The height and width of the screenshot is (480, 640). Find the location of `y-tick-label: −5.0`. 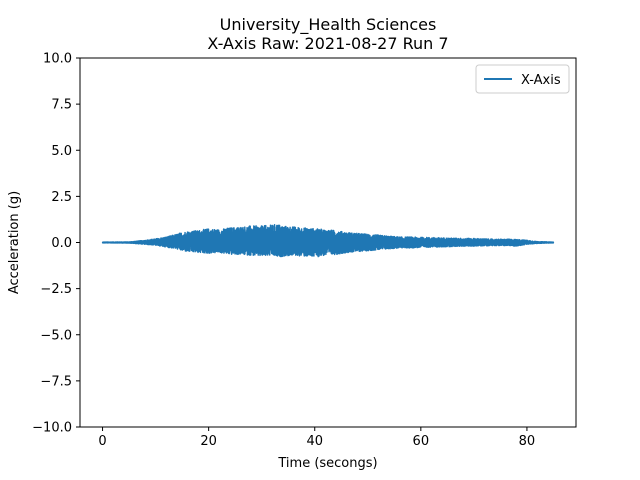

y-tick-label: −5.0 is located at coordinates (56, 335).